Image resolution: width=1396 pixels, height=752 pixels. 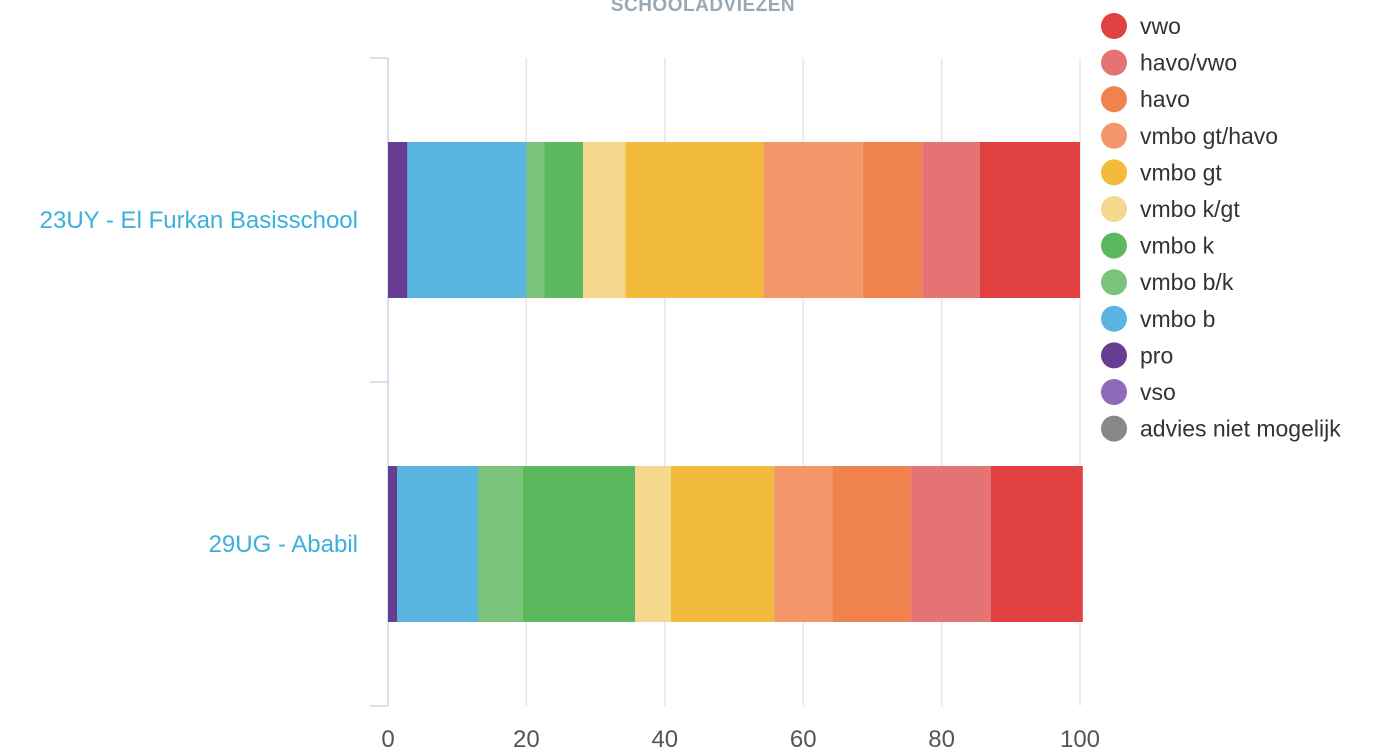 What do you see at coordinates (1160, 26) in the screenshot?
I see `legend-label: vwo` at bounding box center [1160, 26].